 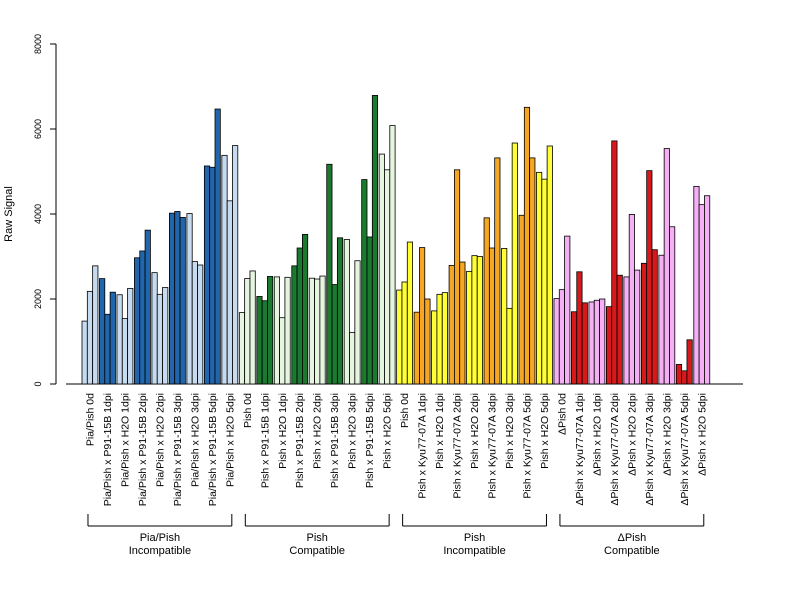 I want to click on group-label-line2: Incompatible, so click(x=474, y=551).